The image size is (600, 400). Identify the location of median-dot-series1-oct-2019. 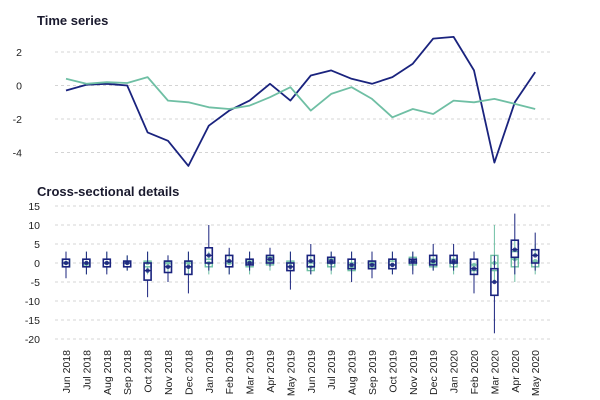
(392, 265).